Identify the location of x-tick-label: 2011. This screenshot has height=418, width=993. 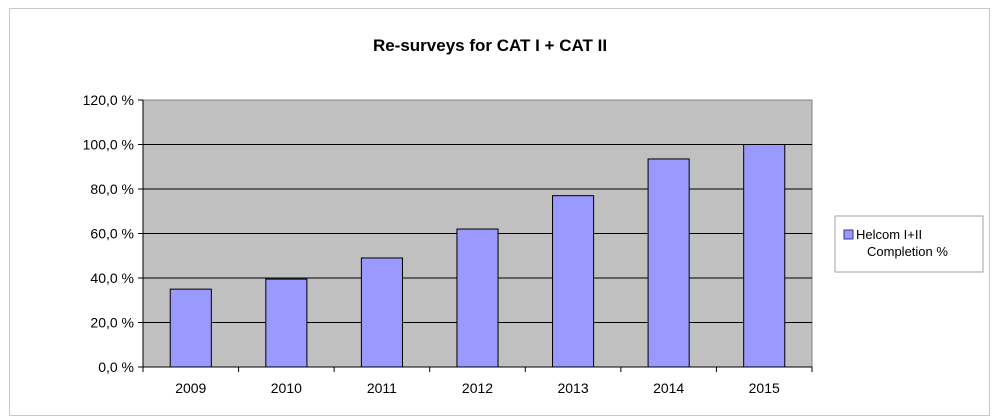
(382, 388).